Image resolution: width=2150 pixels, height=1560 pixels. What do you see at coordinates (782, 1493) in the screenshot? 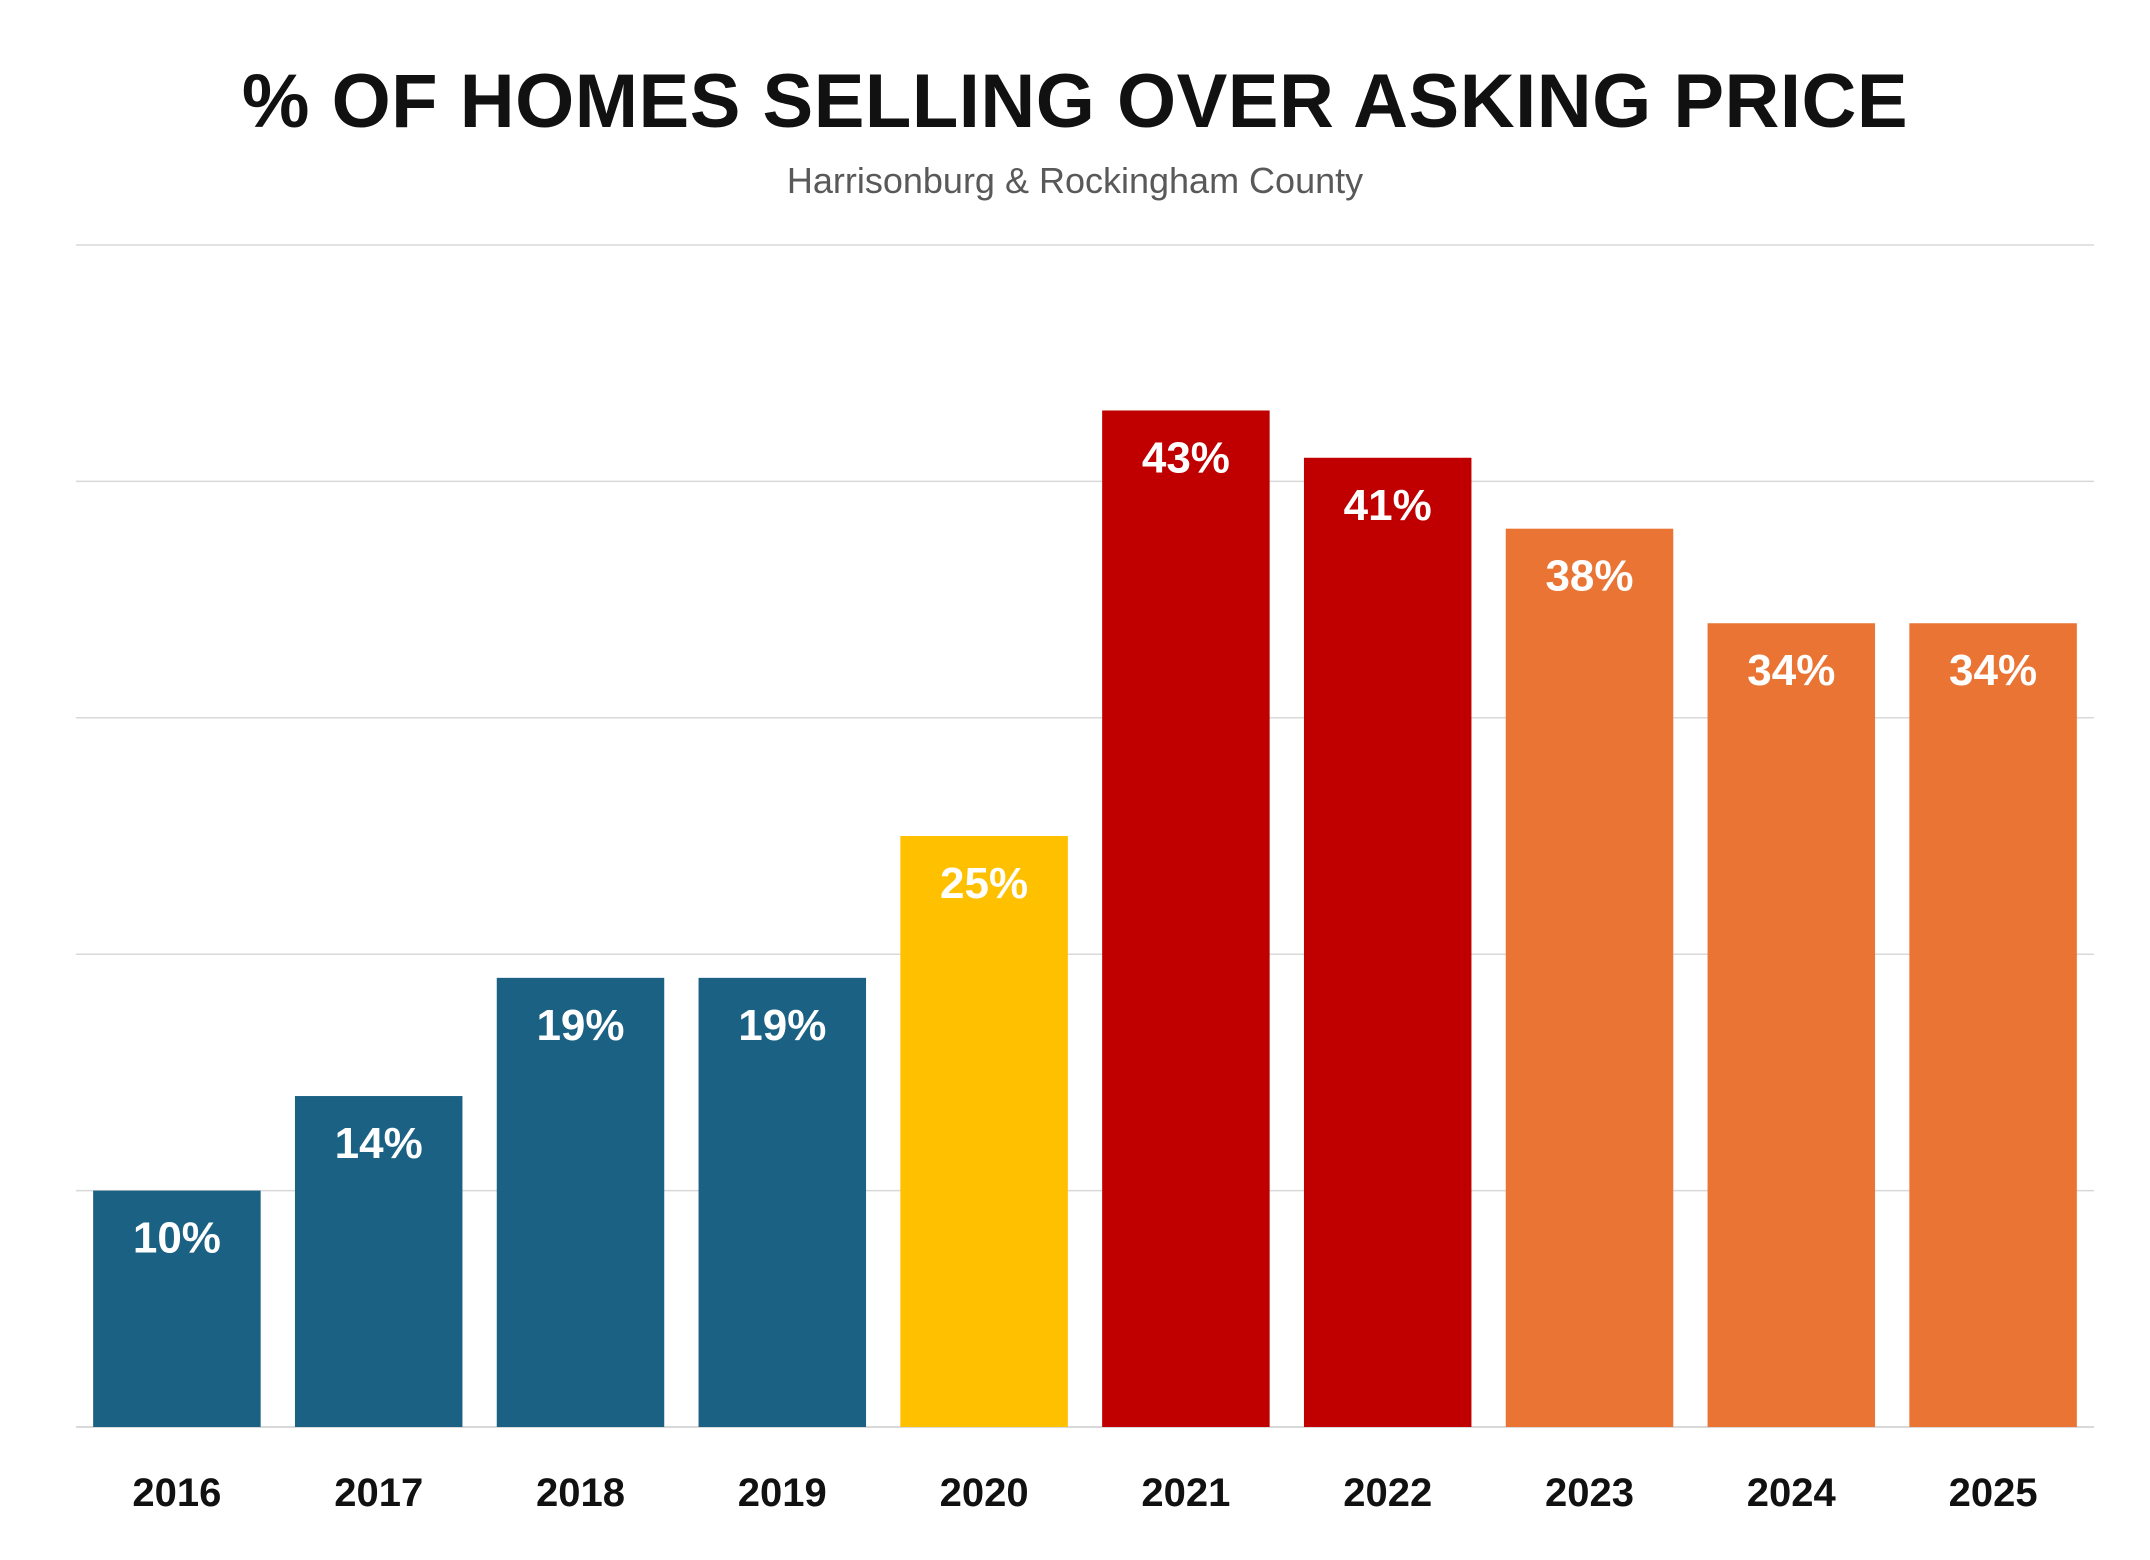
I see `x-tick-label-2019: 2019` at bounding box center [782, 1493].